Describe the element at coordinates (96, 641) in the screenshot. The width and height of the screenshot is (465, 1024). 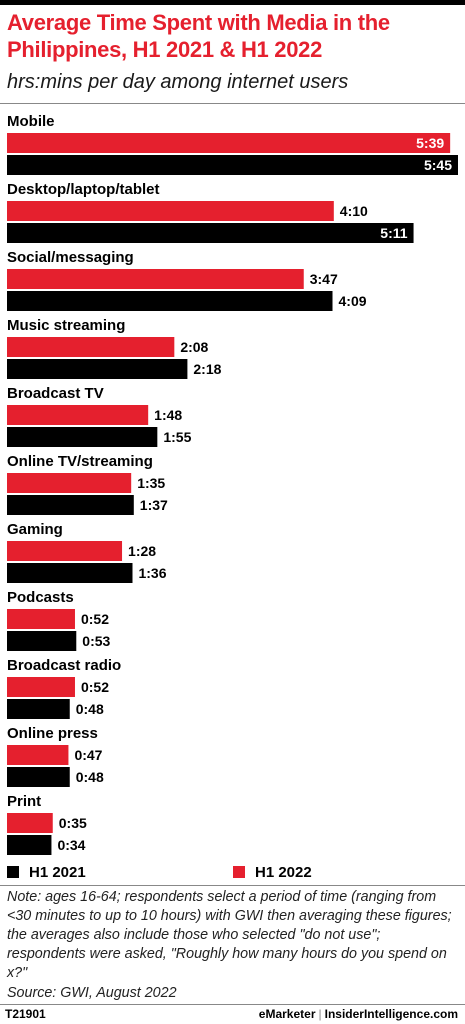
I see `value-label-h1-2021-podcasts: 0:53` at that location.